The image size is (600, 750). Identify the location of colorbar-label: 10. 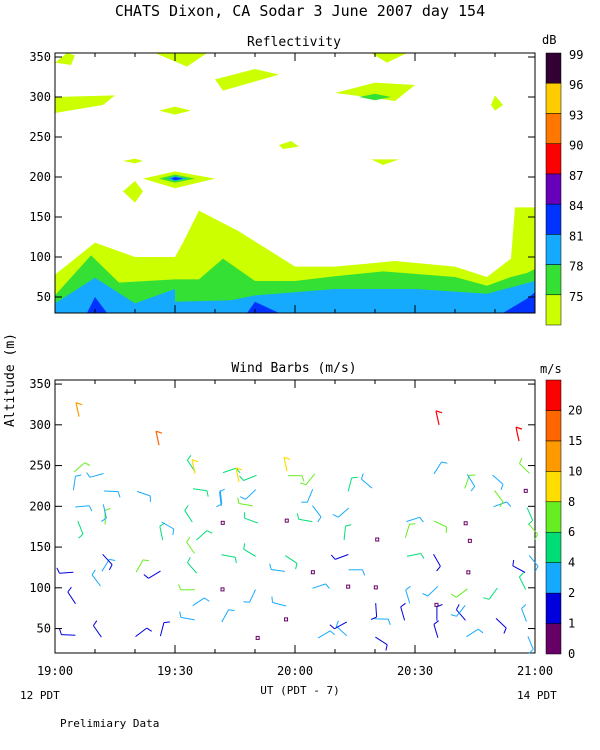
(575, 471).